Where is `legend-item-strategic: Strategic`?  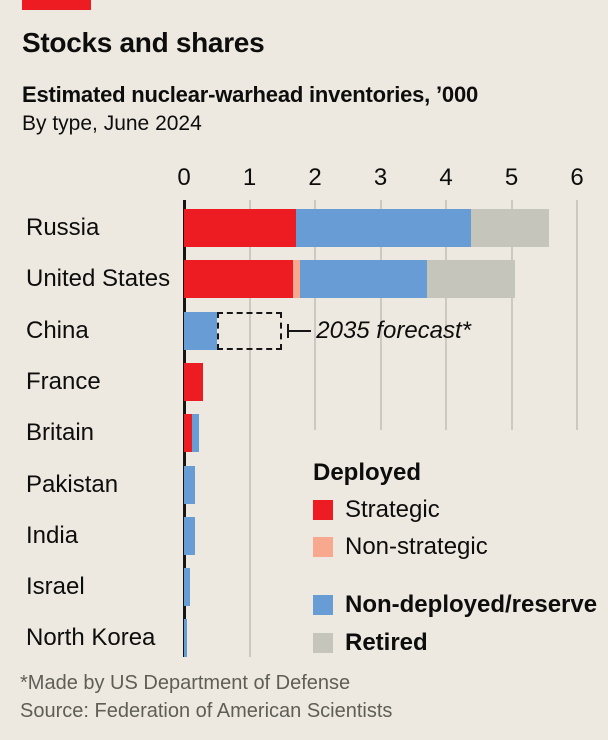
legend-item-strategic: Strategic is located at coordinates (376, 510).